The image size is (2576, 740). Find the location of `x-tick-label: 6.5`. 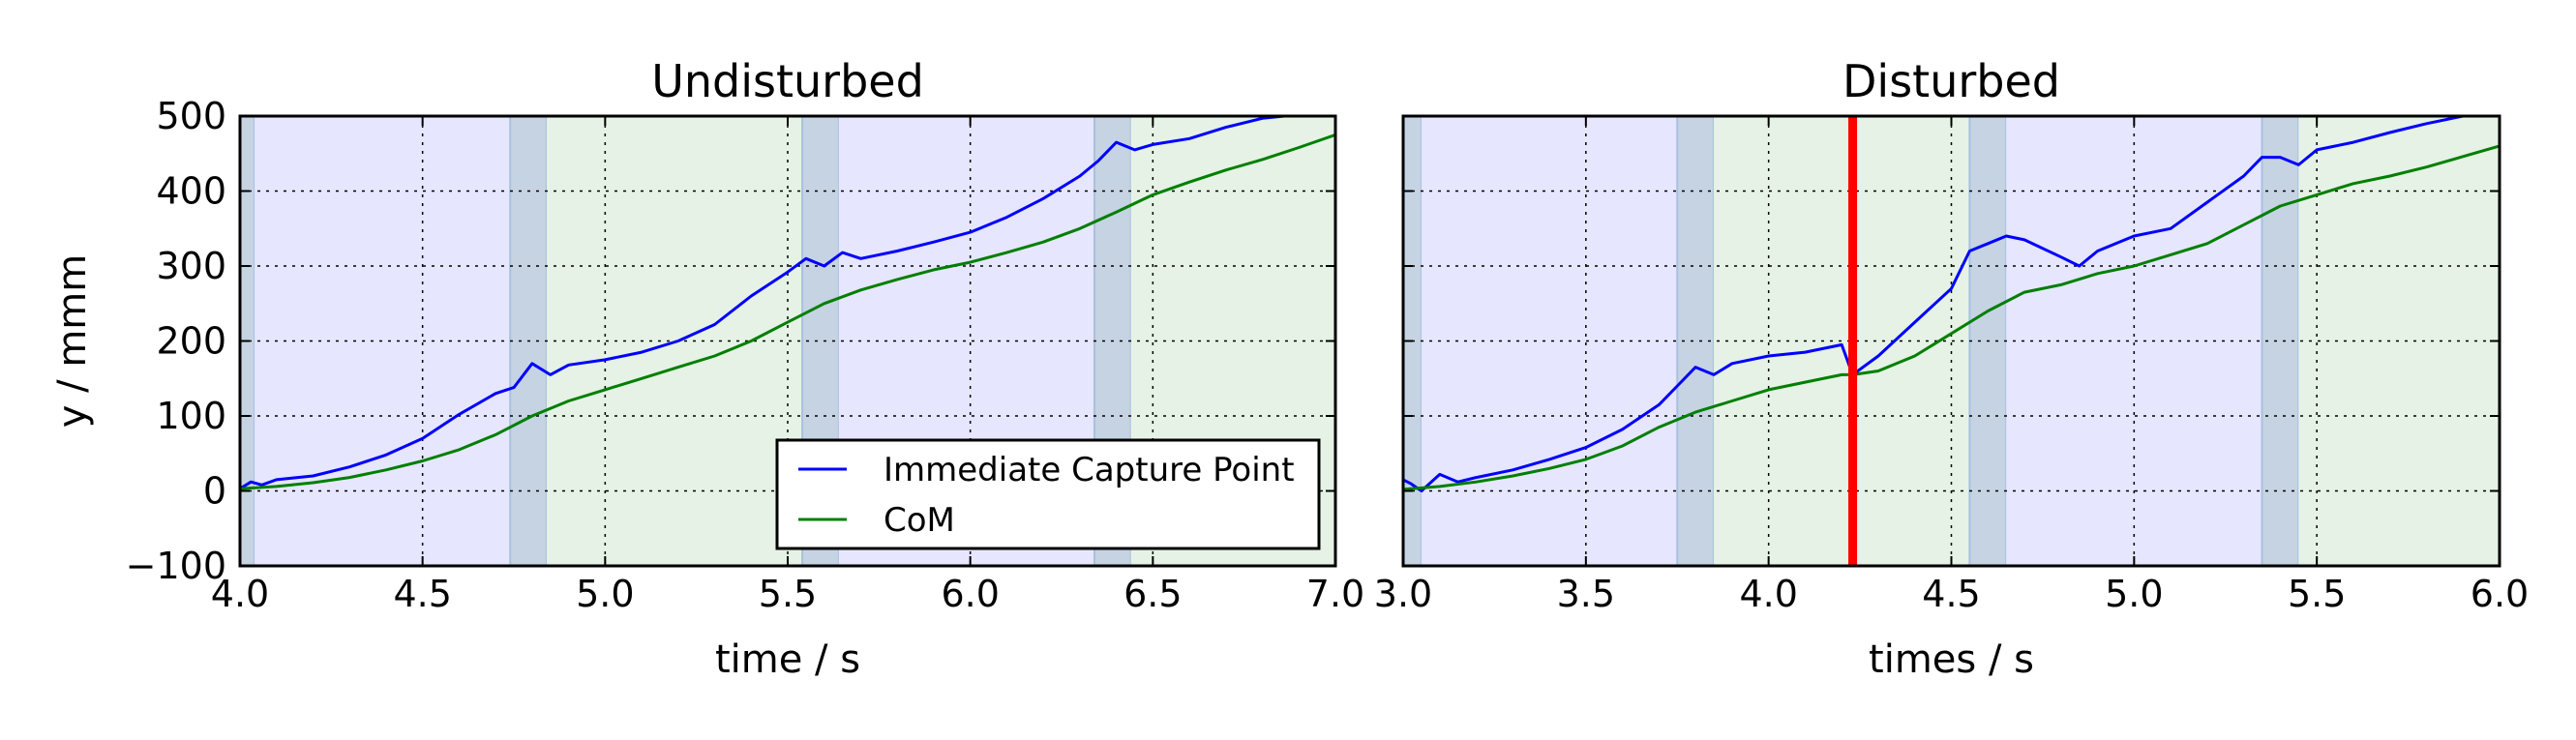

x-tick-label: 6.5 is located at coordinates (1152, 594).